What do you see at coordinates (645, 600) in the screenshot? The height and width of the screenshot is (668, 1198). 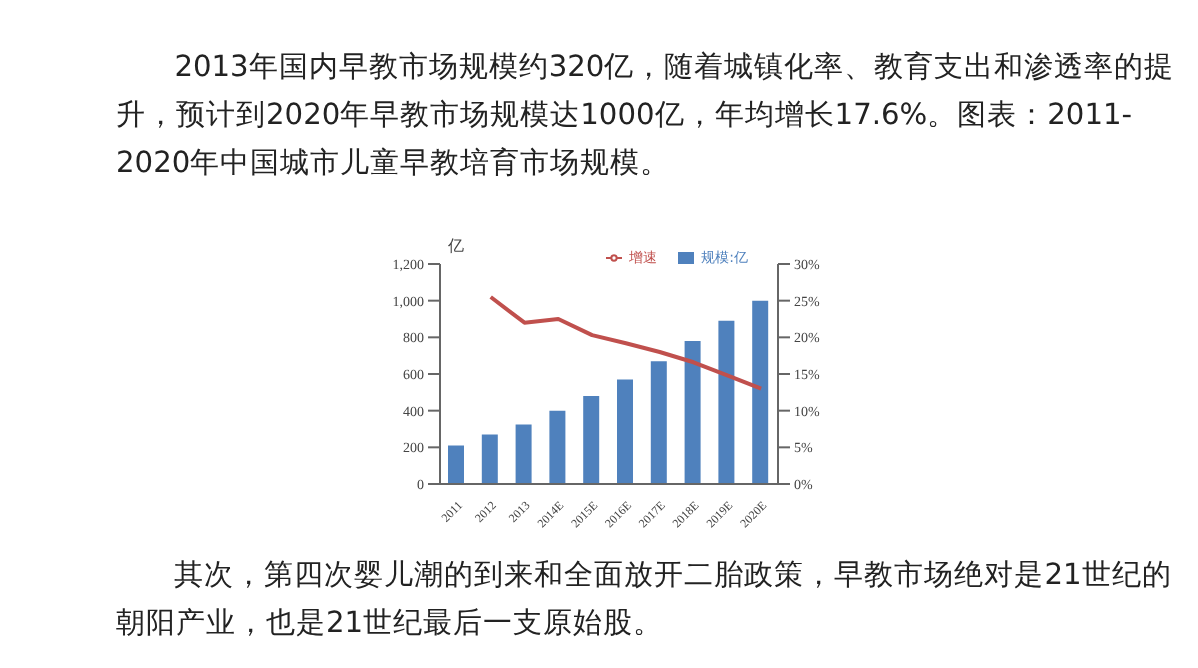 I see `text: 其次，第四次婴儿潮的到来和全面放开二胎政策，早教市场绝对是21世纪的朝阳产业，也是21世纪最后一支原始股。` at bounding box center [645, 600].